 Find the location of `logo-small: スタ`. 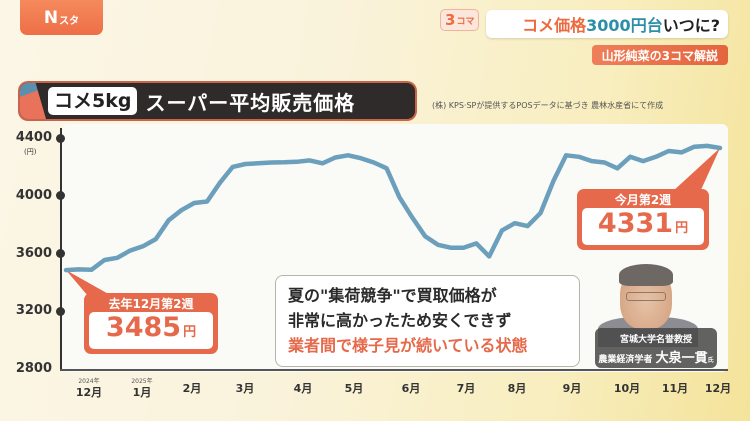

logo-small: スタ is located at coordinates (69, 21).